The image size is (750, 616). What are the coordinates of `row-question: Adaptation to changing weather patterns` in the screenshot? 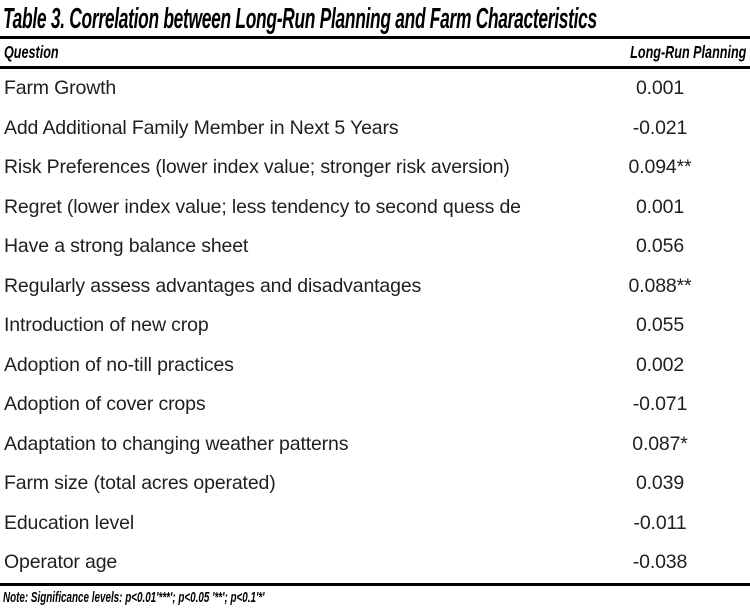 It's located at (176, 443).